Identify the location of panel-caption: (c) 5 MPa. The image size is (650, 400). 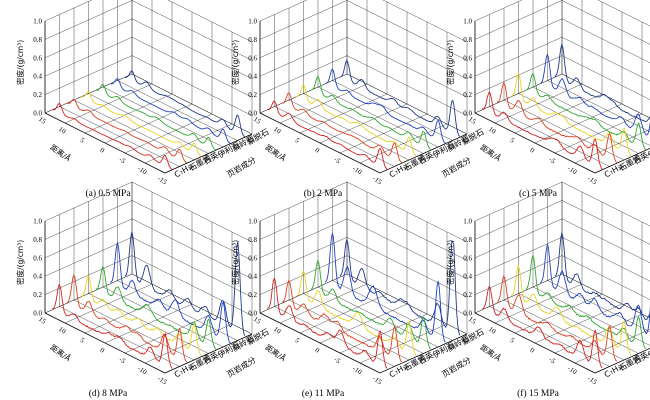
(538, 193).